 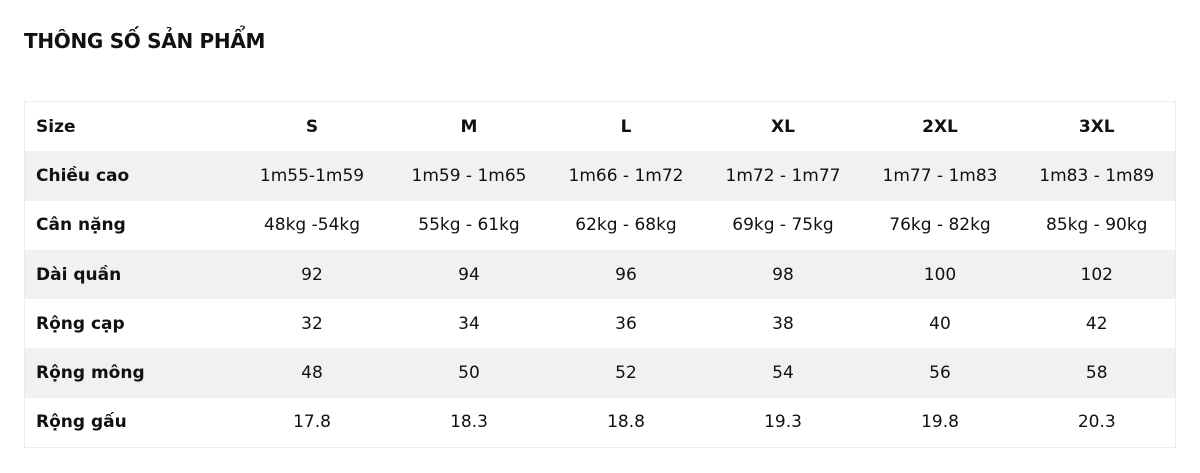 I want to click on size-header: XL, so click(x=783, y=126).